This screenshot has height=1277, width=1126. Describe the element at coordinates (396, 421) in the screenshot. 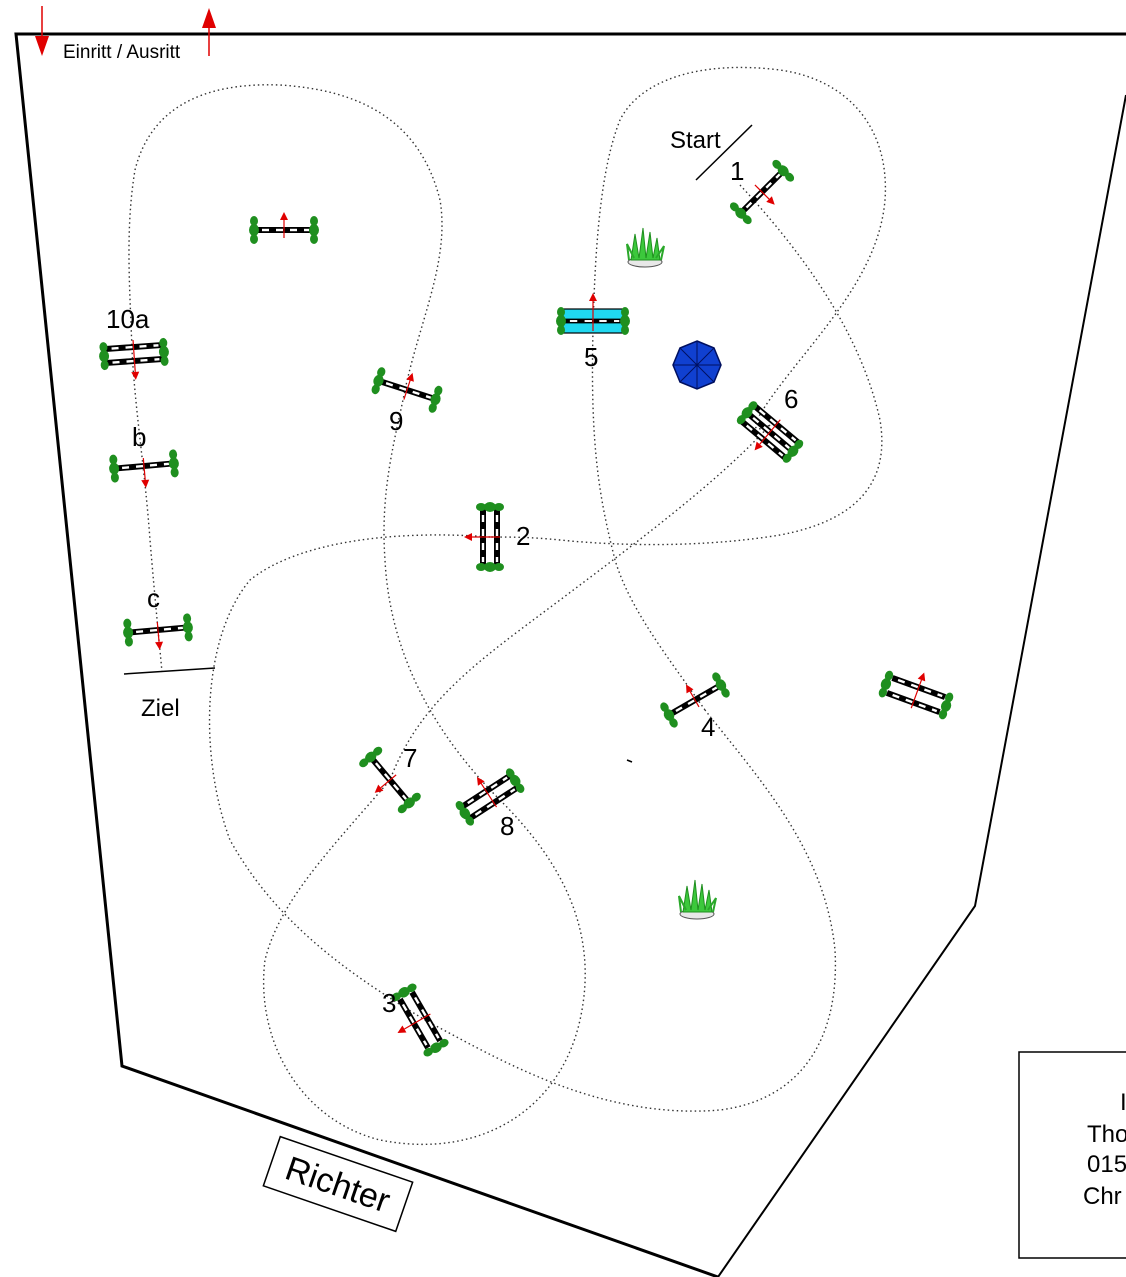

I see `obstacle-9-number: 9` at that location.